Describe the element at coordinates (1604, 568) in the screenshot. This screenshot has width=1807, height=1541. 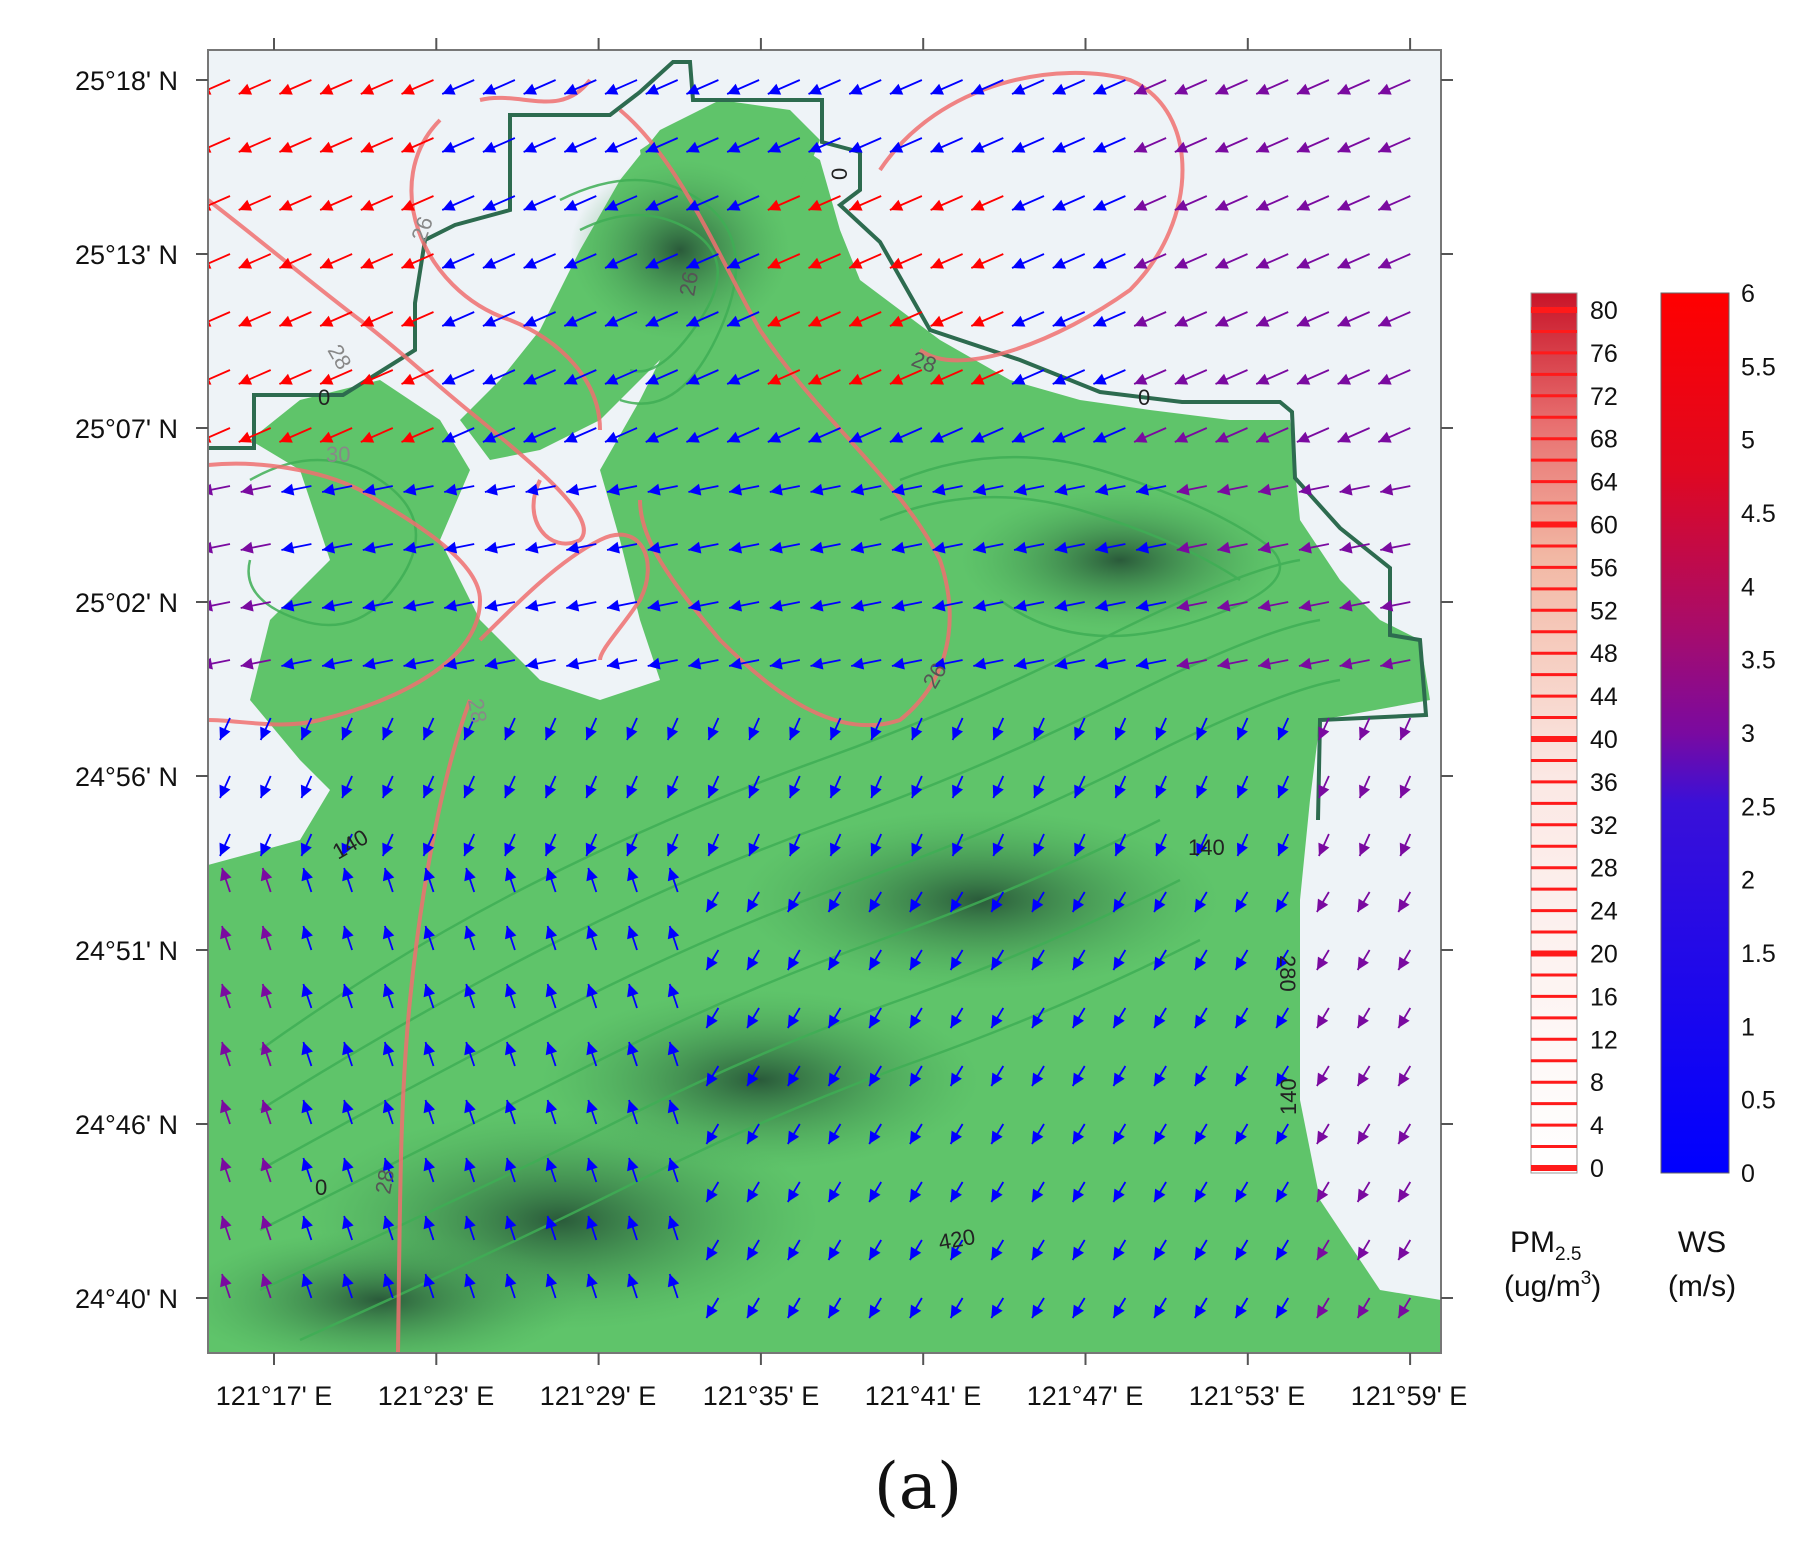
I see `pm25-tick-label: 56` at that location.